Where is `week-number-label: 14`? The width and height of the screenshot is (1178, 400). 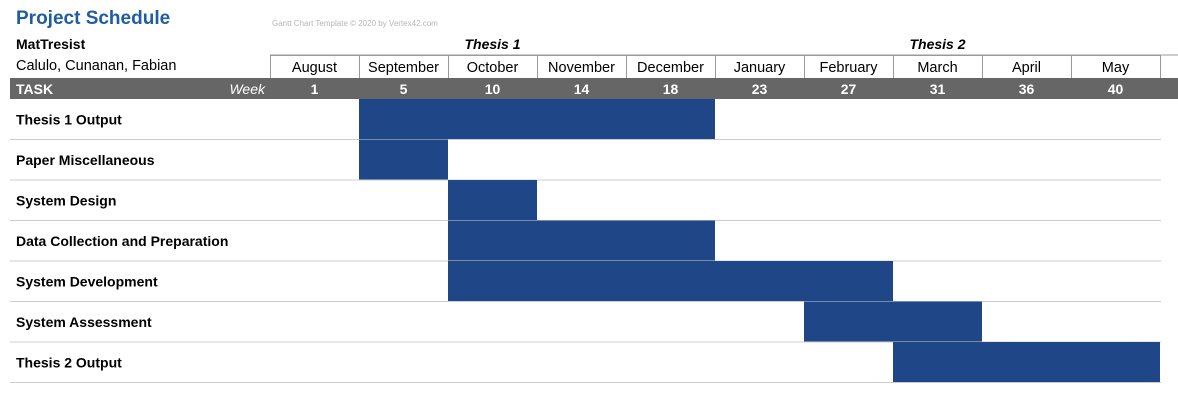
week-number-label: 14 is located at coordinates (582, 89).